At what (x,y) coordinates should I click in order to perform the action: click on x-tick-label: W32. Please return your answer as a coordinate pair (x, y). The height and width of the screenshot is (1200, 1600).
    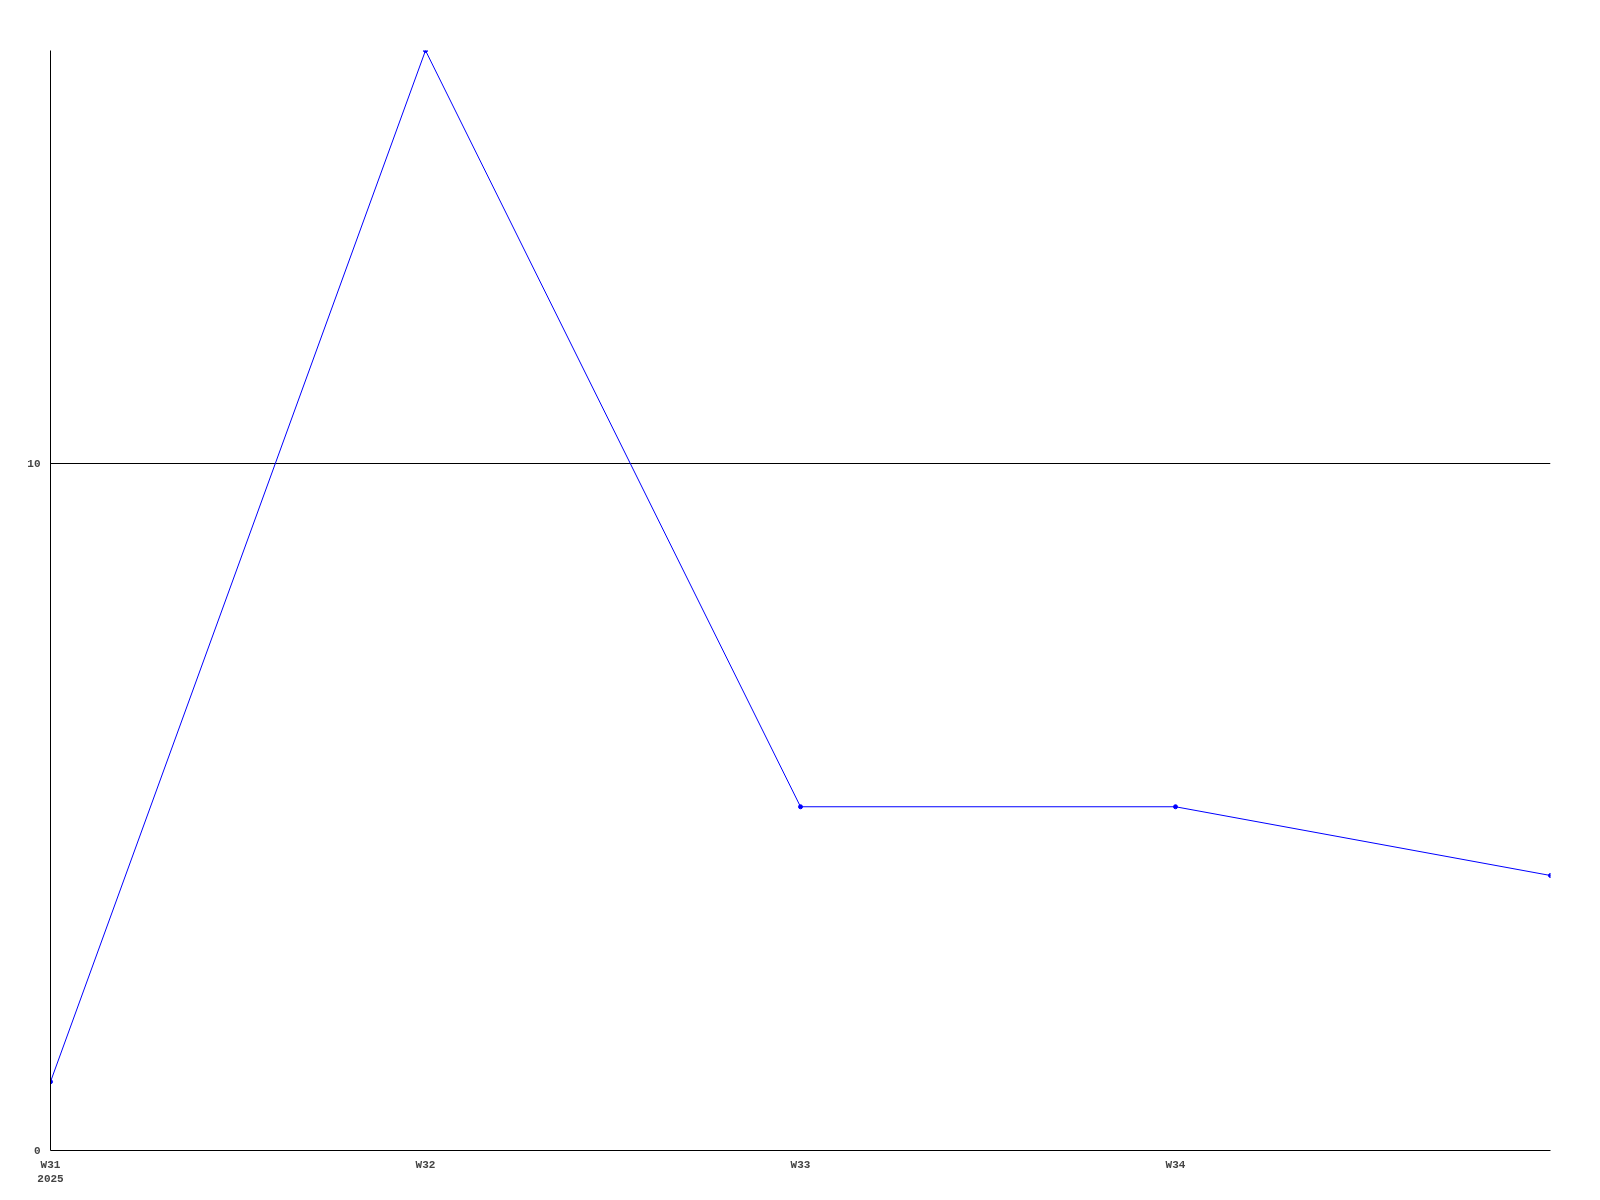
    Looking at the image, I should click on (425, 1164).